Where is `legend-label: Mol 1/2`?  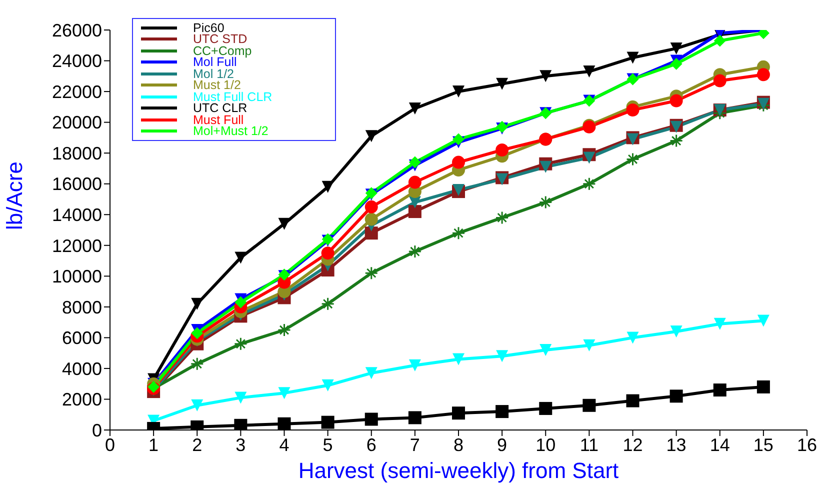
legend-label: Mol 1/2 is located at coordinates (213, 73).